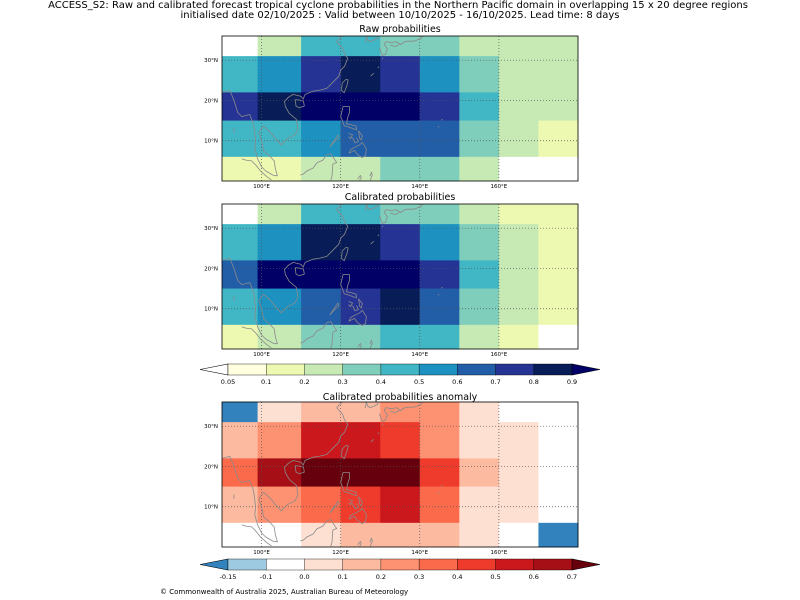 The width and height of the screenshot is (800, 600). I want to click on cb-prob-tick-label: 0.1, so click(266, 382).